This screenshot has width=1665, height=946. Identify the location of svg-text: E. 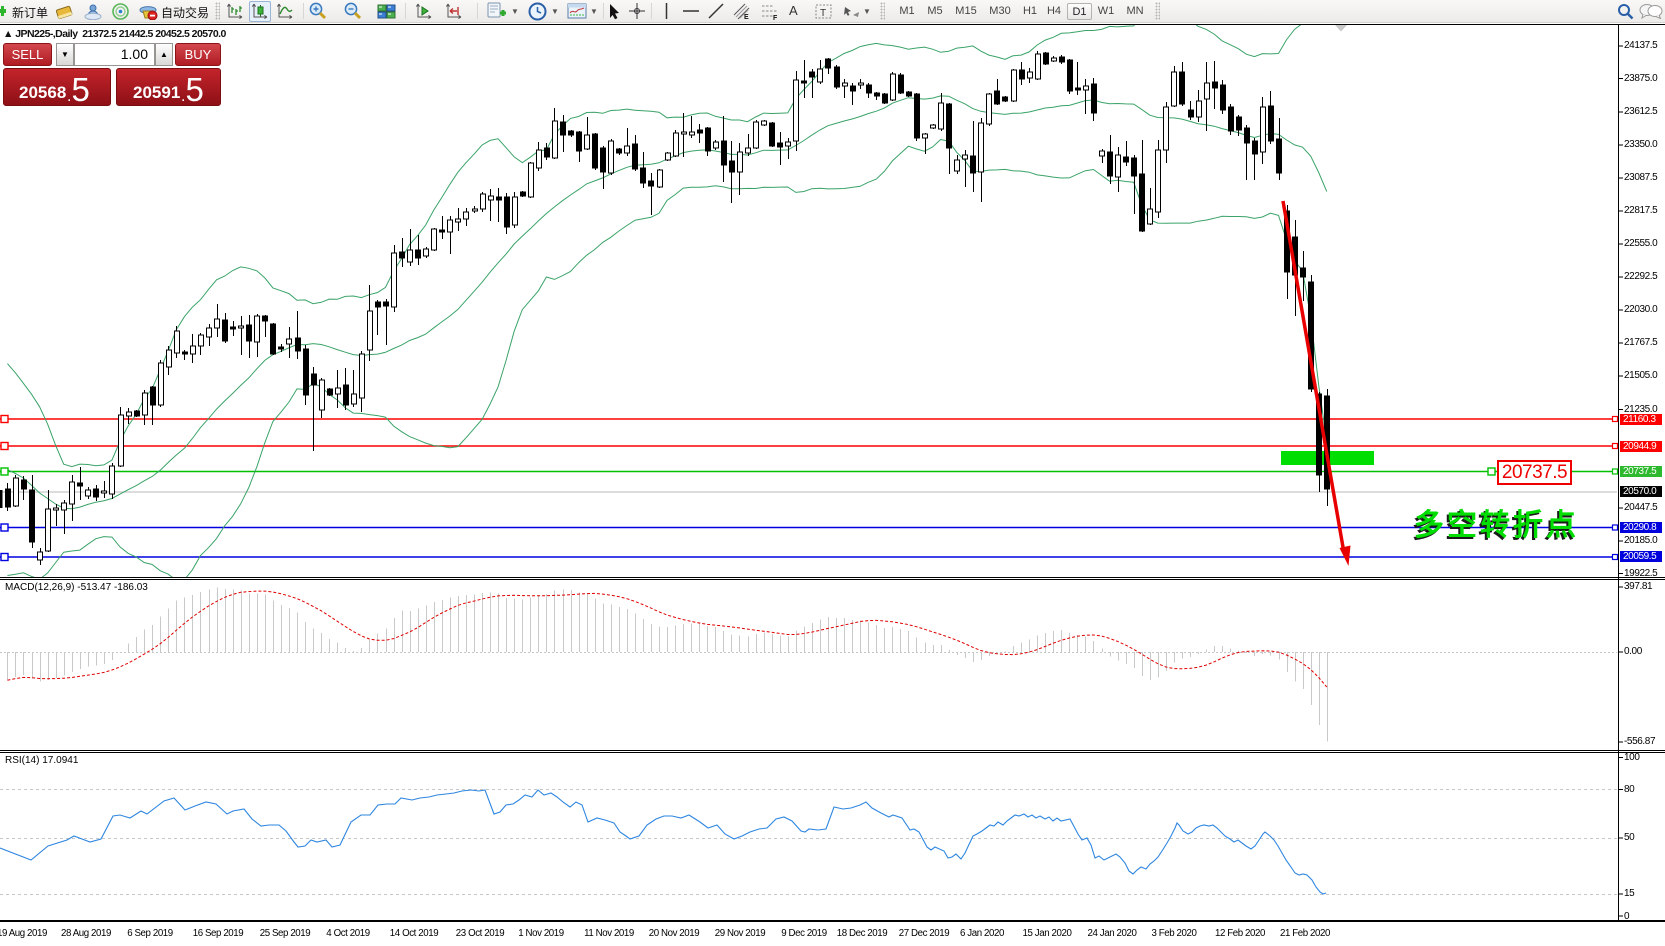
(746, 17).